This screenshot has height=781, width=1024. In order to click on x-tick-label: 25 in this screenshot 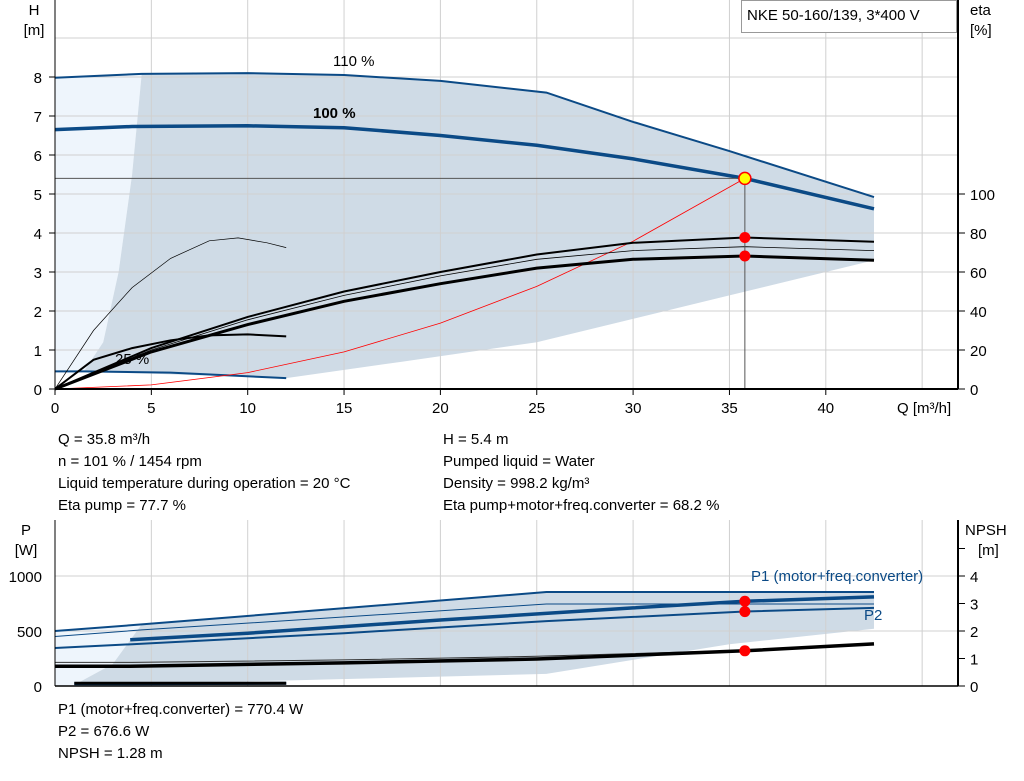, I will do `click(536, 408)`.